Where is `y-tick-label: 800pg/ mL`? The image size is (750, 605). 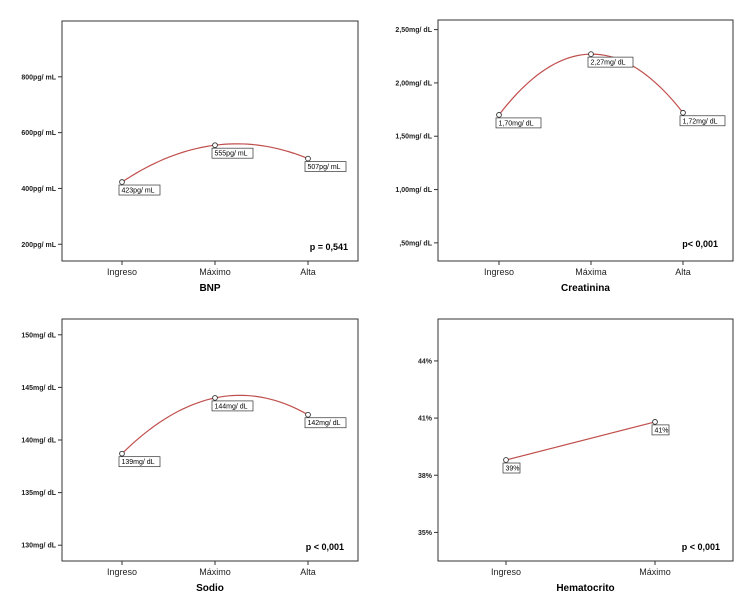 y-tick-label: 800pg/ mL is located at coordinates (38, 77).